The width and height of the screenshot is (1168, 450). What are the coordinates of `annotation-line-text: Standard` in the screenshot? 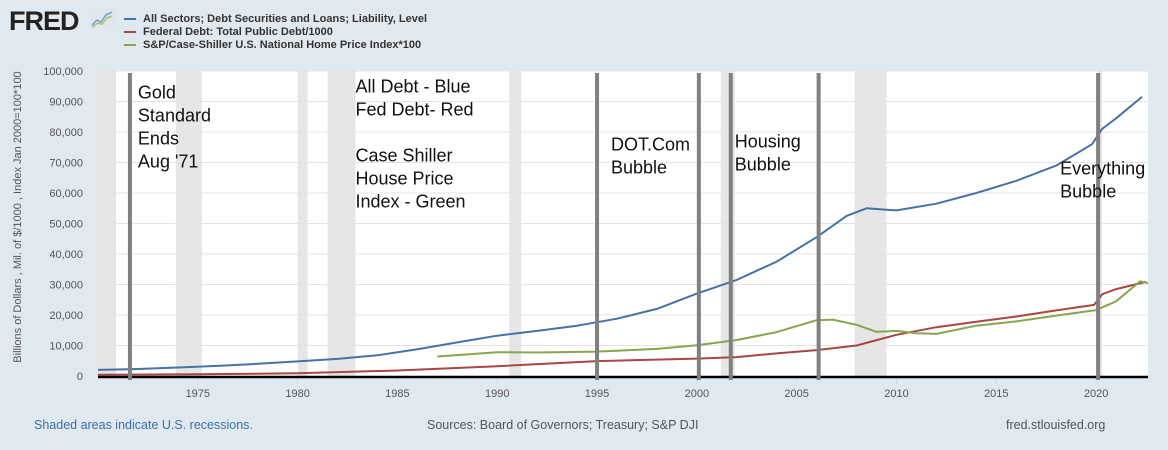 It's located at (174, 115).